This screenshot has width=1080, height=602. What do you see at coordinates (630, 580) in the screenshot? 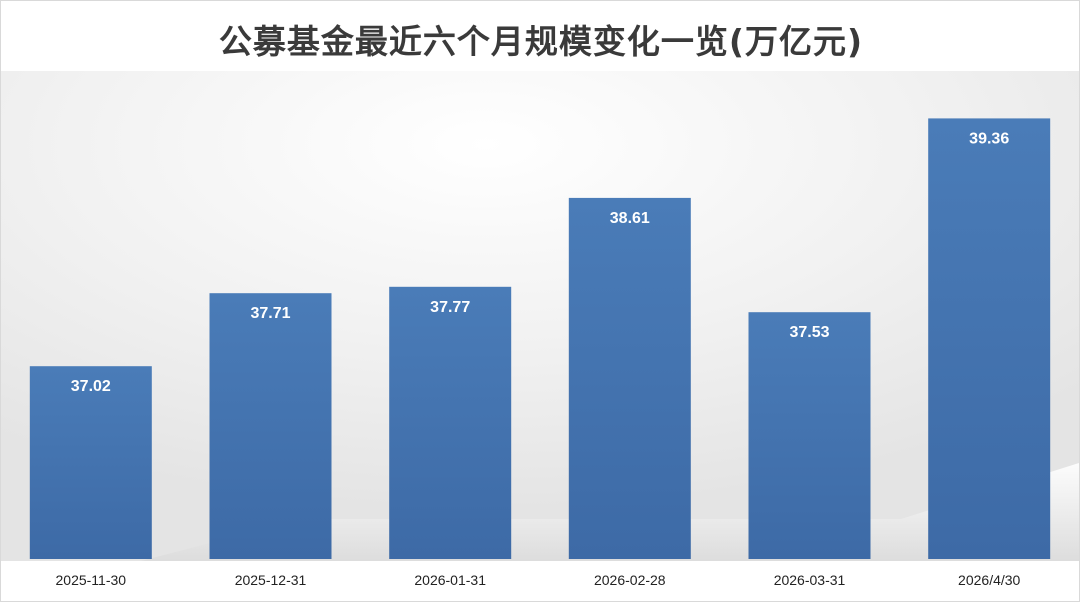
I see `x-tick-label: 2026-02-28` at bounding box center [630, 580].